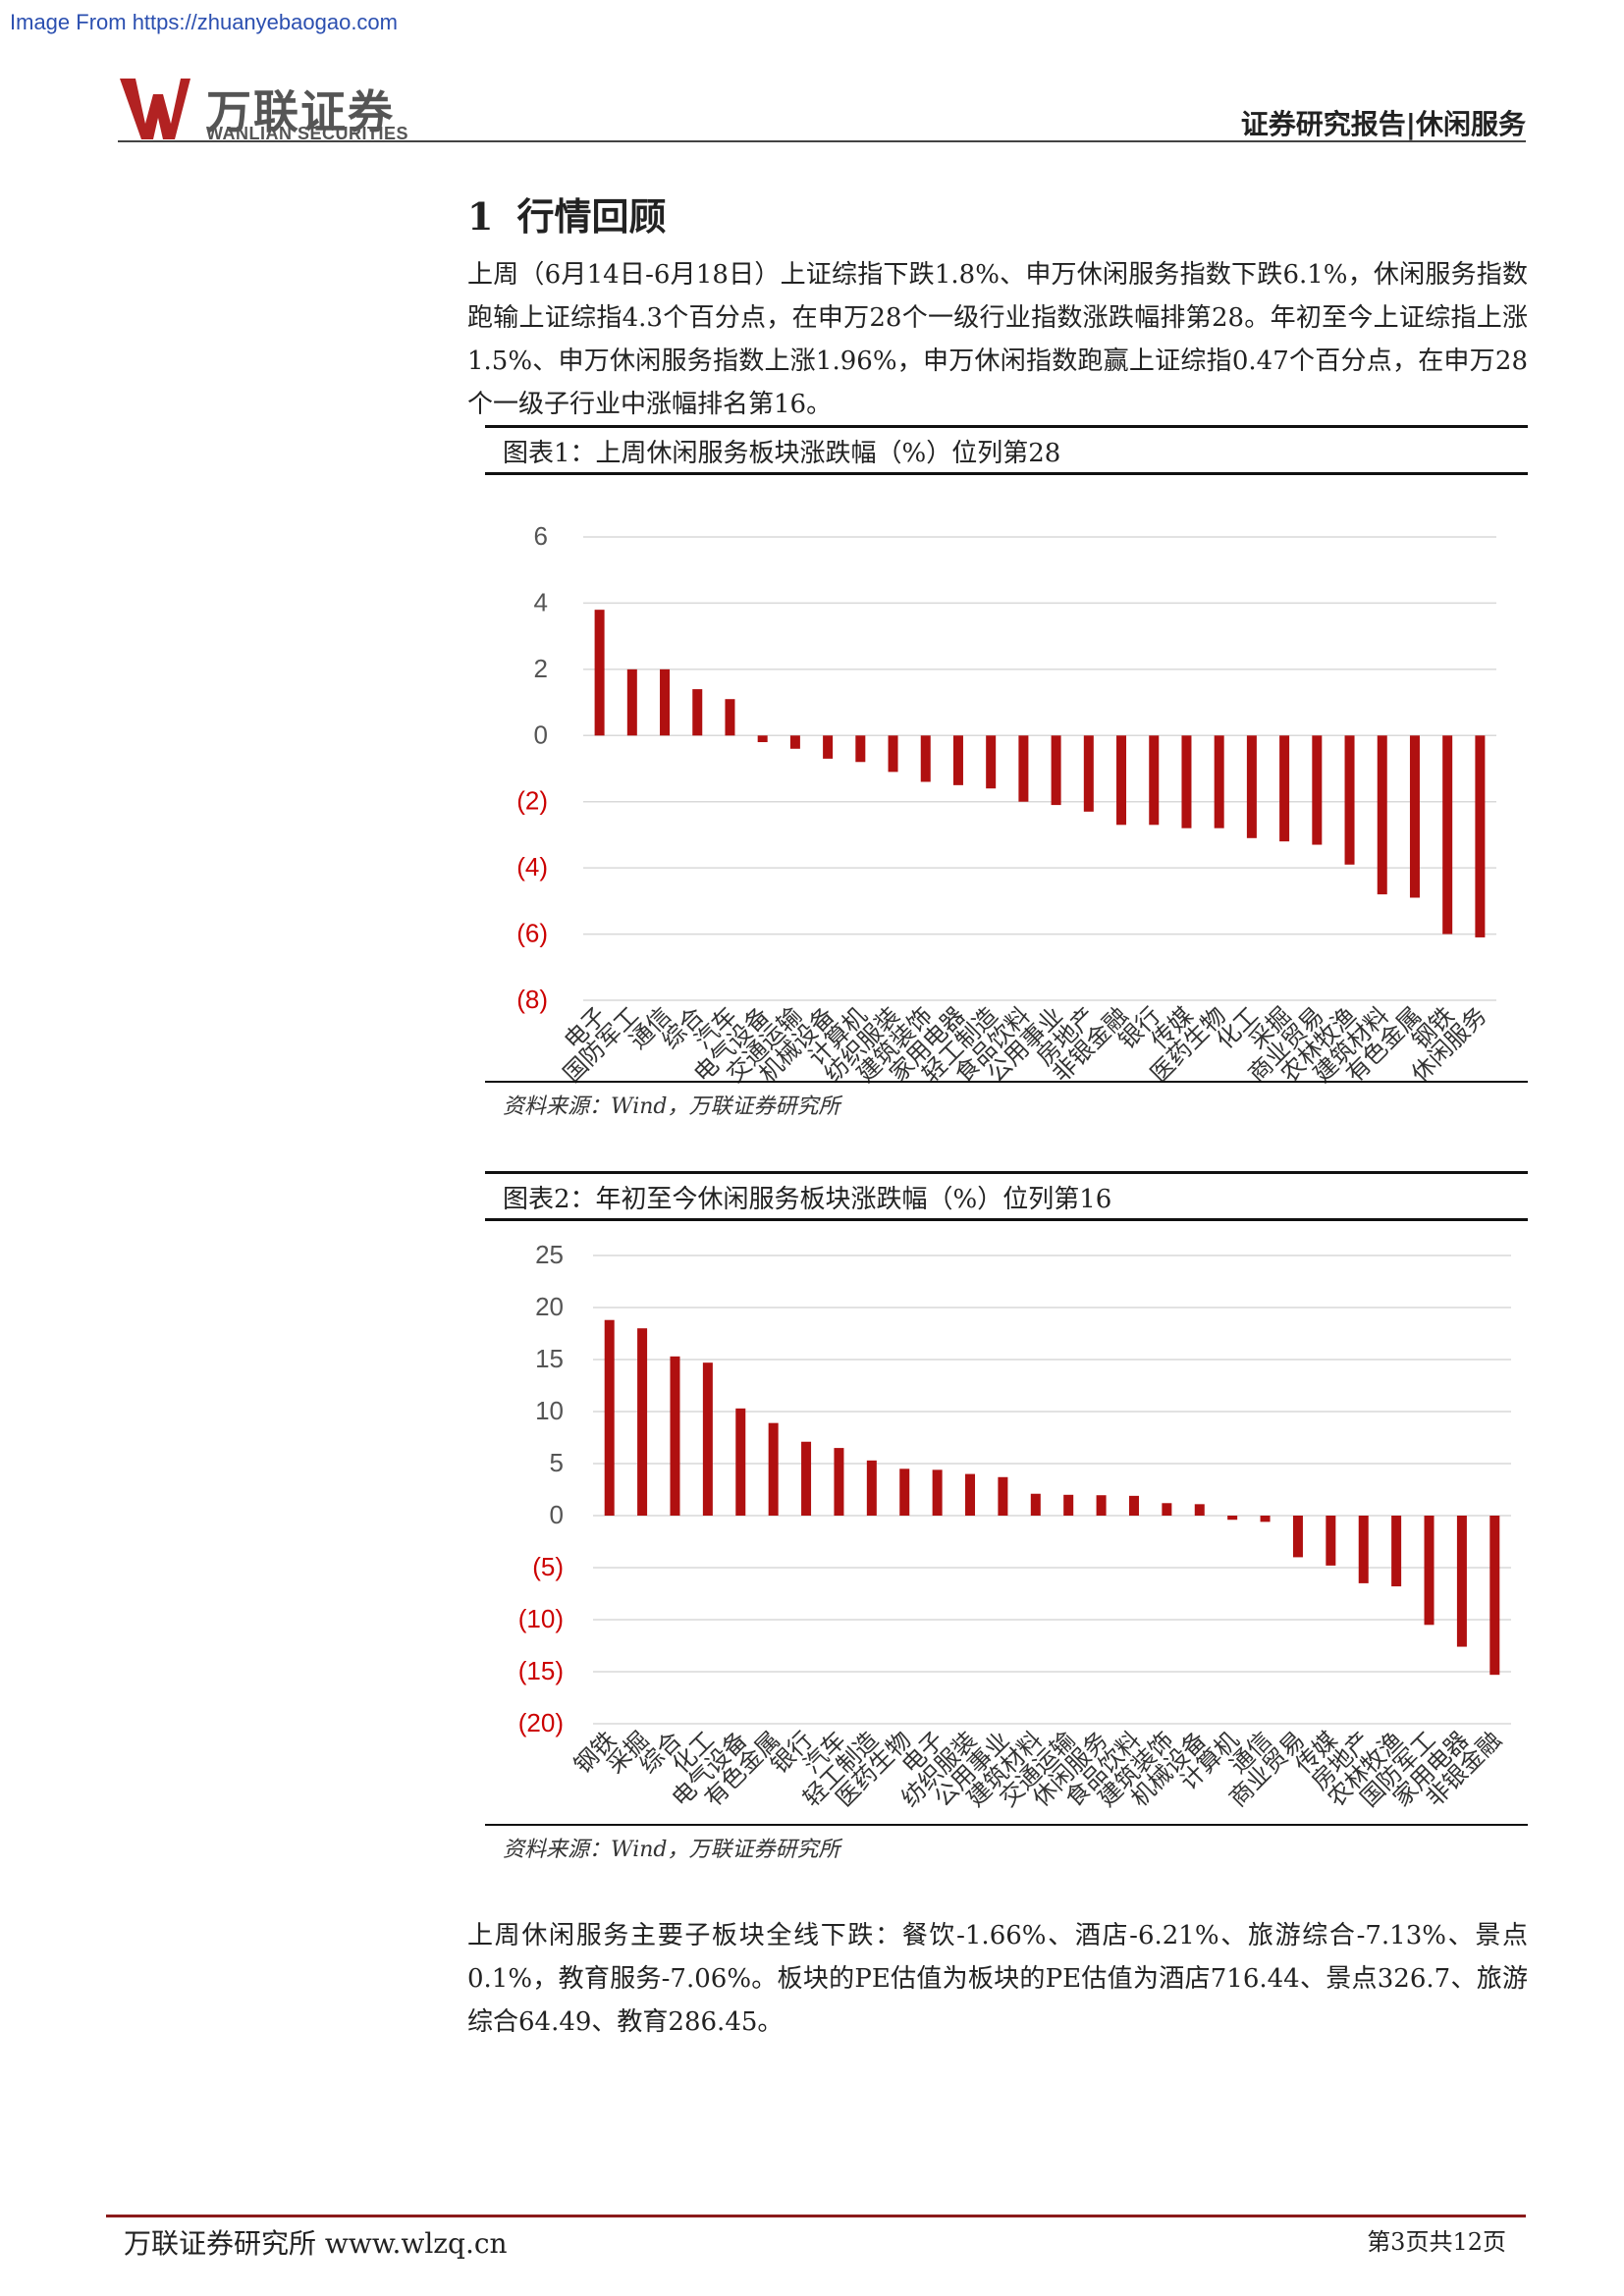 This screenshot has width=1624, height=2296. Describe the element at coordinates (541, 668) in the screenshot. I see `y-tick-label: 2` at that location.